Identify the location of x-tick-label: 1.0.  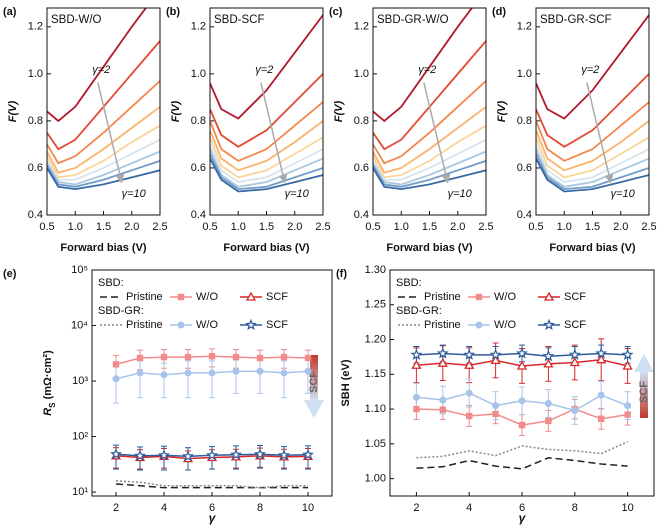
(401, 227).